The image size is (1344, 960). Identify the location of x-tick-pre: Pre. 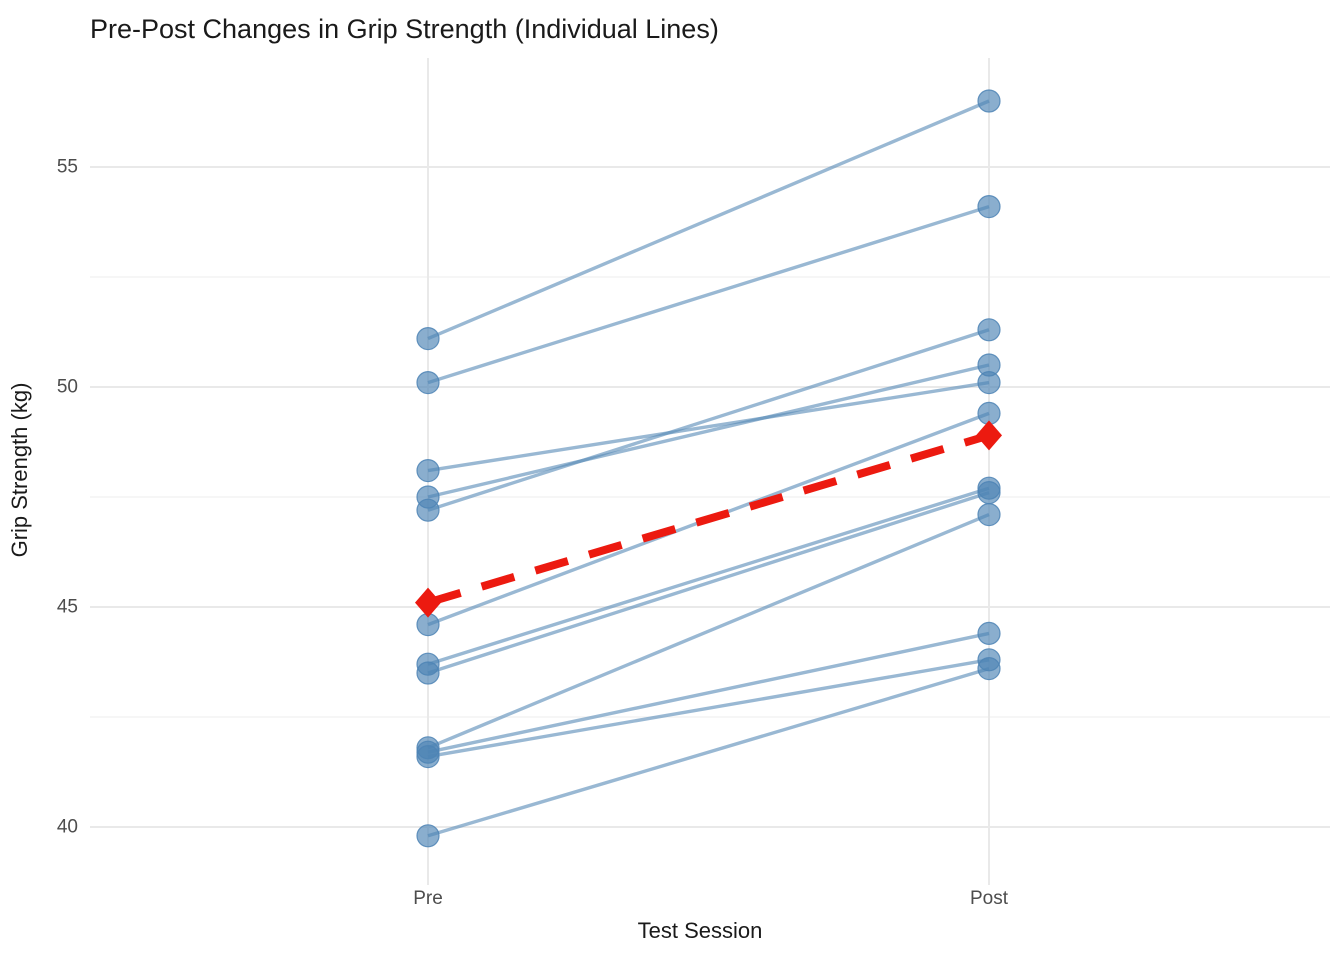
(428, 898).